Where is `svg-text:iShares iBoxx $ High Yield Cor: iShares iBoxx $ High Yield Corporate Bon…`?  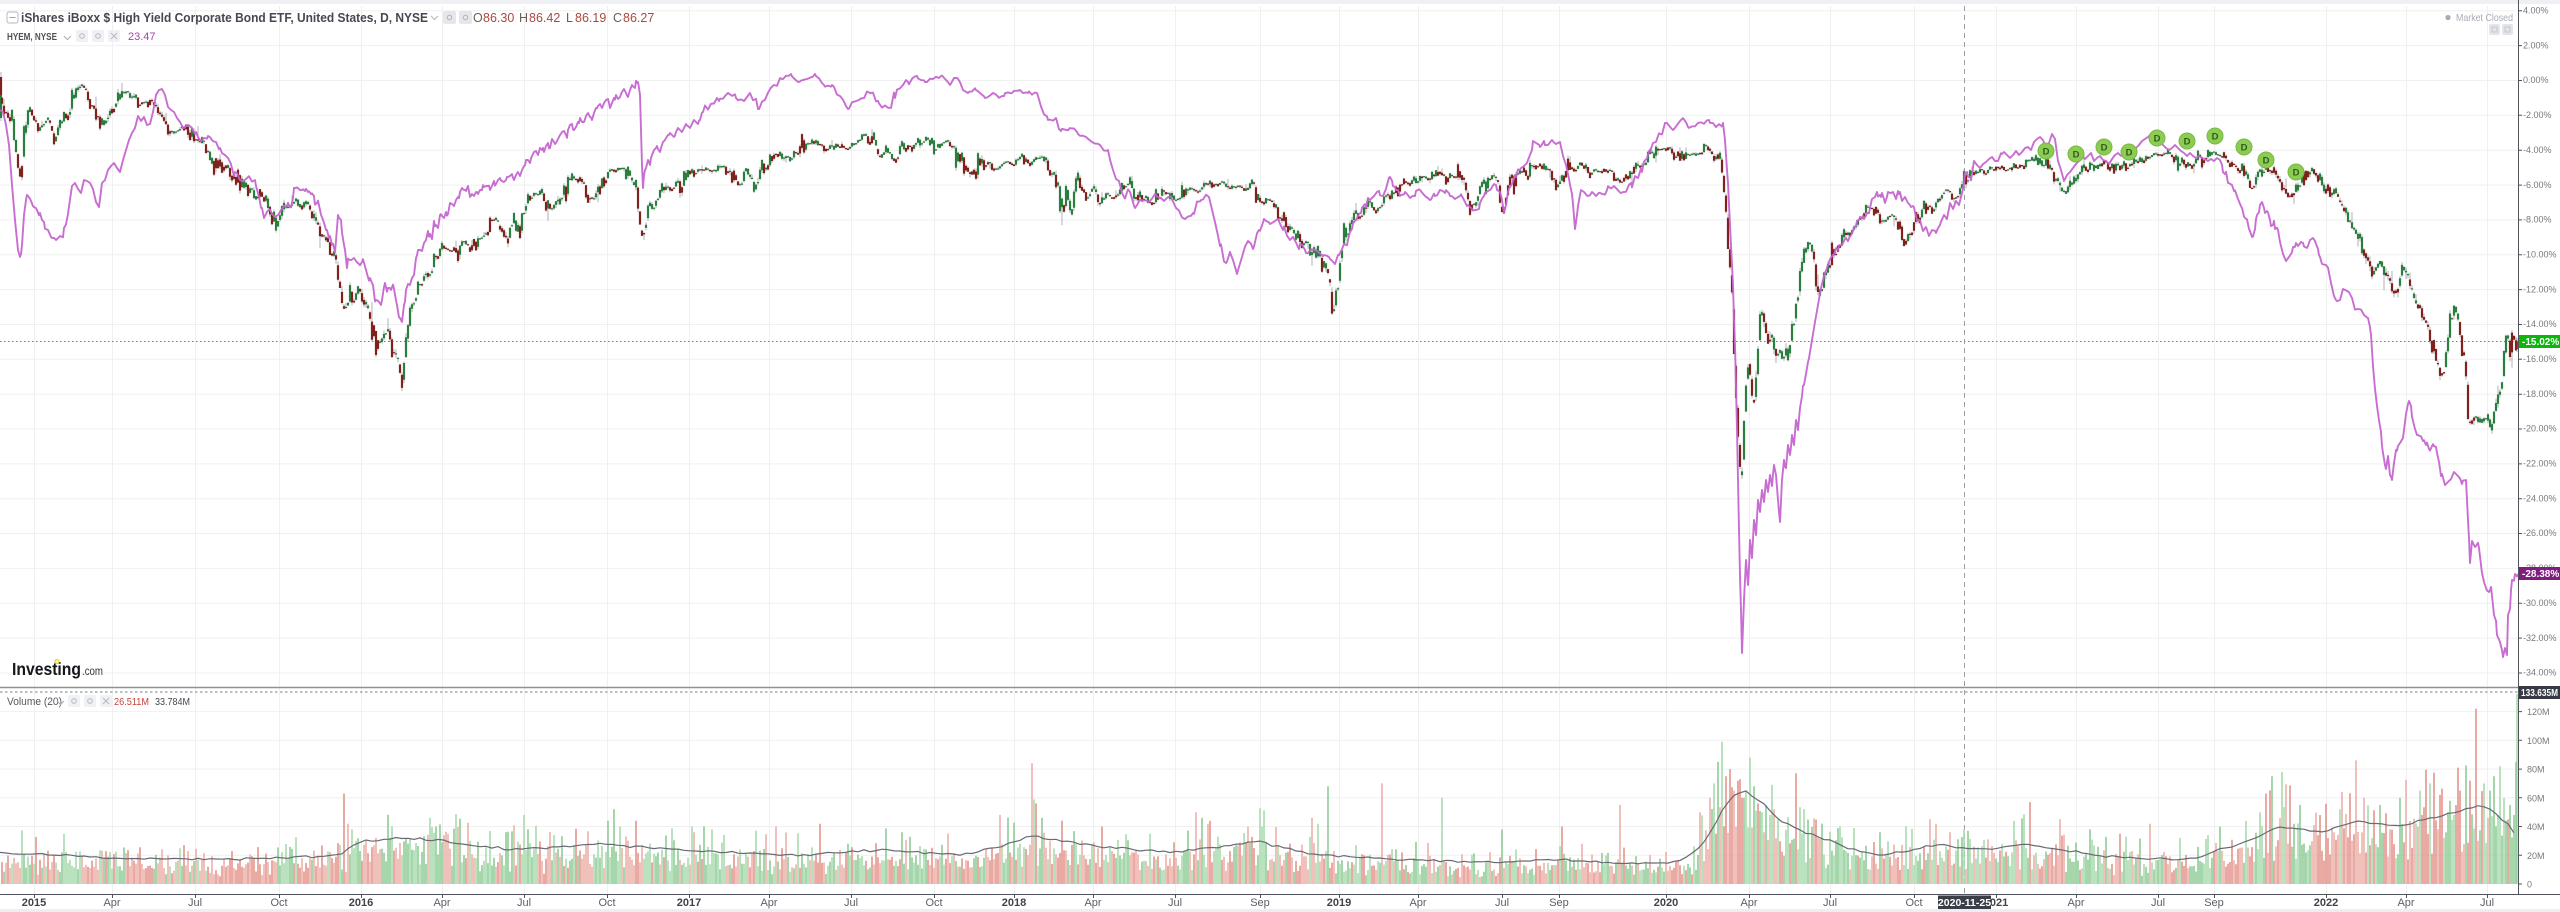 svg-text:iShares iBoxx $ High Yield Cor: iShares iBoxx $ High Yield Corporate Bon… is located at coordinates (224, 17).